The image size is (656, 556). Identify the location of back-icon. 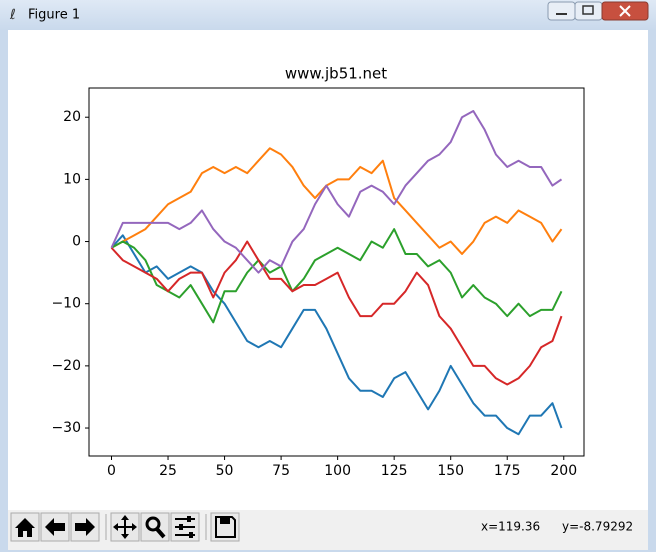
(55, 527).